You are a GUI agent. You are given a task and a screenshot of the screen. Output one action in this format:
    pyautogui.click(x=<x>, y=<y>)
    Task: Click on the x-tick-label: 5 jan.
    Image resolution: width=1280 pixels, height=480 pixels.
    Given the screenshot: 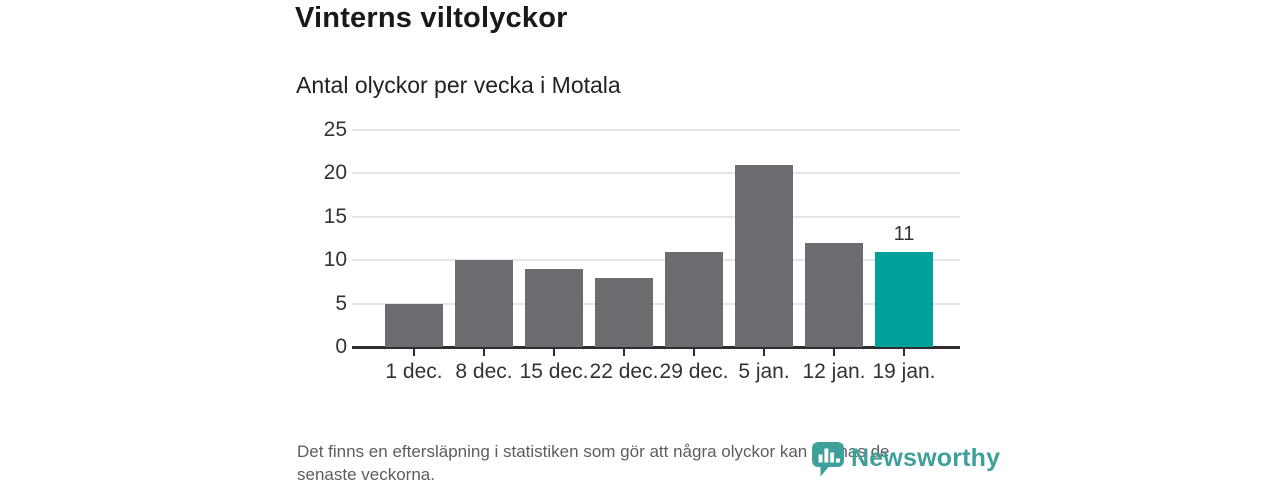 What is the action you would take?
    pyautogui.click(x=764, y=371)
    